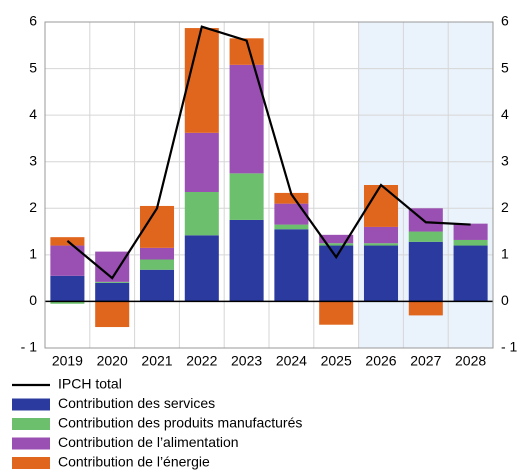 This screenshot has height=476, width=521. I want to click on y2-tick-label: 0, so click(505, 300).